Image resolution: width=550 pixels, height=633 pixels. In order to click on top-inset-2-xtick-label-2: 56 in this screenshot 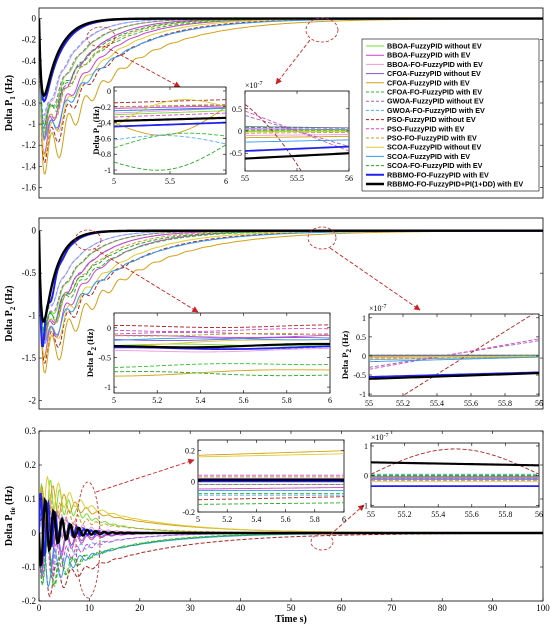, I will do `click(349, 178)`.